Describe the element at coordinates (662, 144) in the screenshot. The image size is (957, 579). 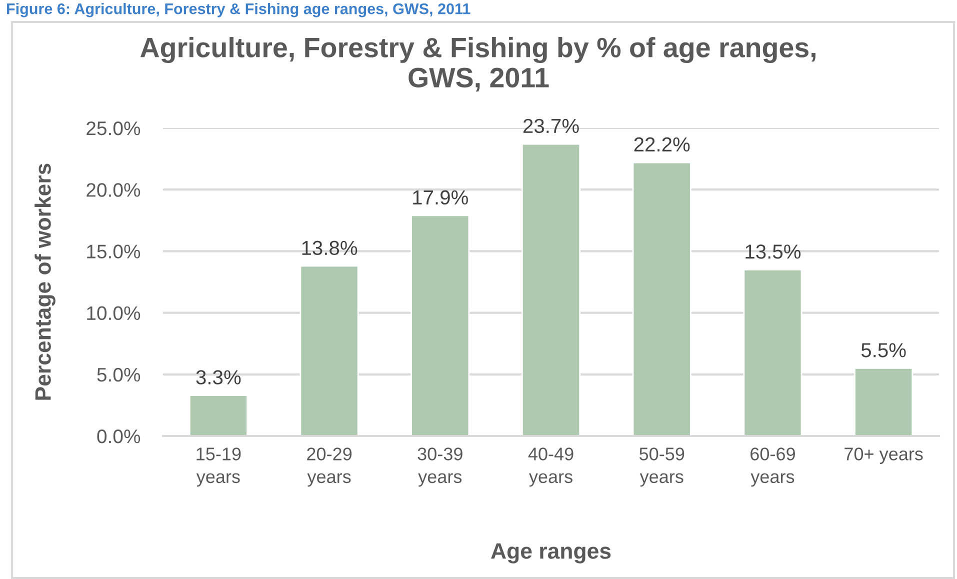
I see `data-label: 22.2%` at that location.